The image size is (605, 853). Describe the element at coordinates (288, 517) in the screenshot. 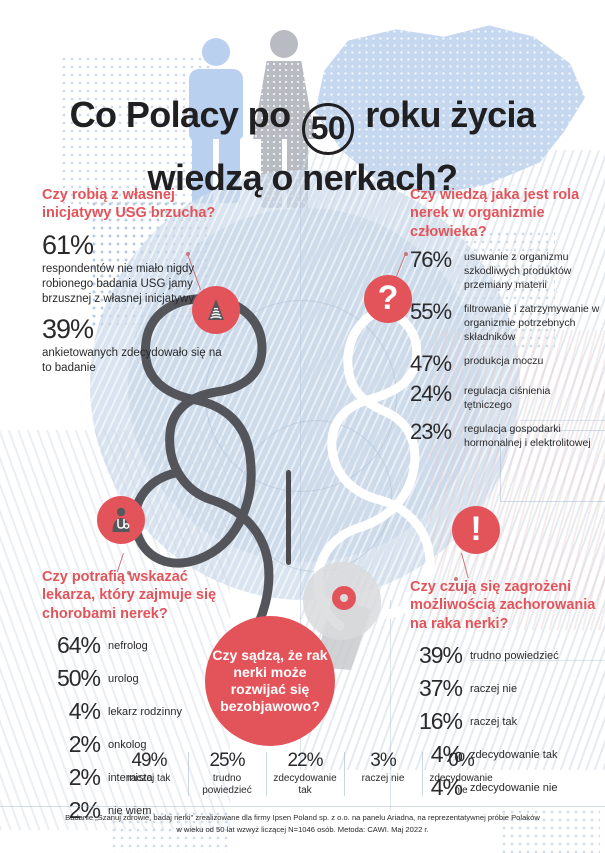

I see `stethoscope-tube` at that location.